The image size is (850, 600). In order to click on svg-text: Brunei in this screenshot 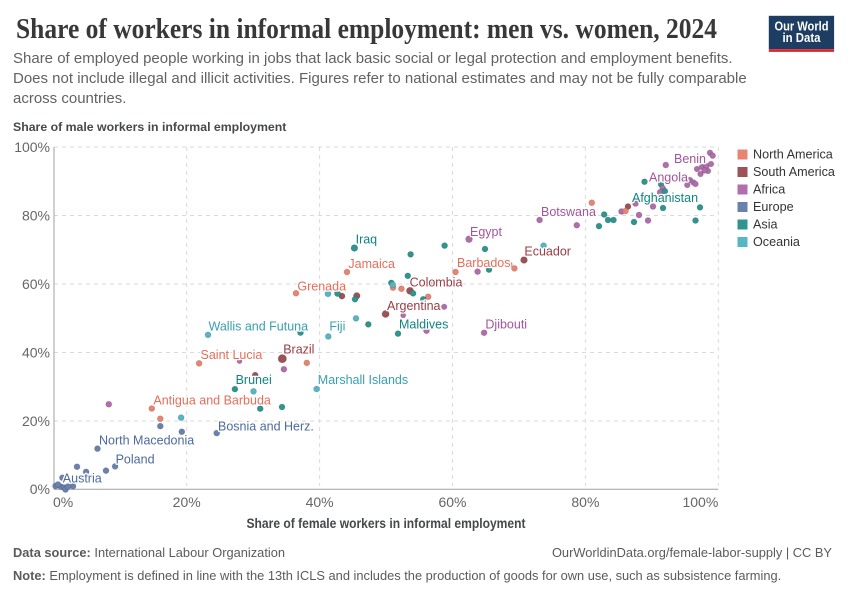, I will do `click(254, 380)`.